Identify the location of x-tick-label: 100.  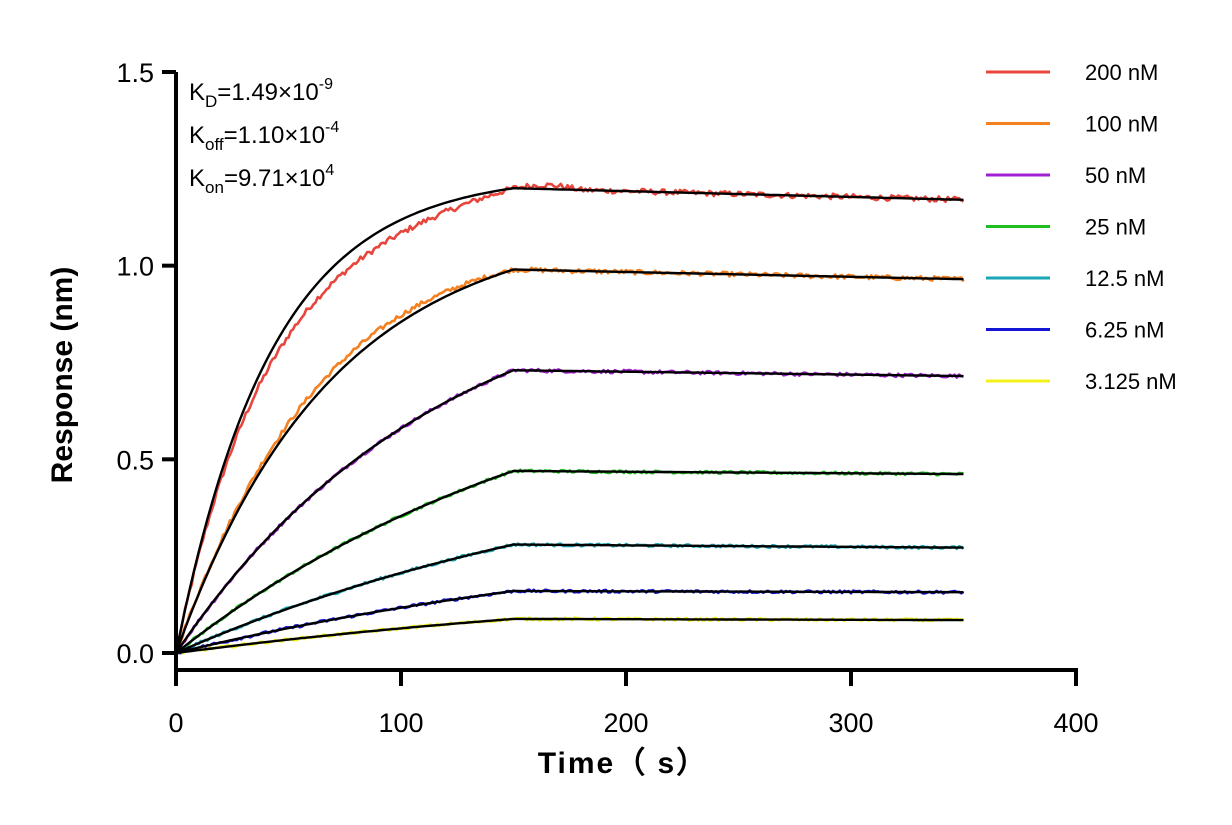
(400, 723).